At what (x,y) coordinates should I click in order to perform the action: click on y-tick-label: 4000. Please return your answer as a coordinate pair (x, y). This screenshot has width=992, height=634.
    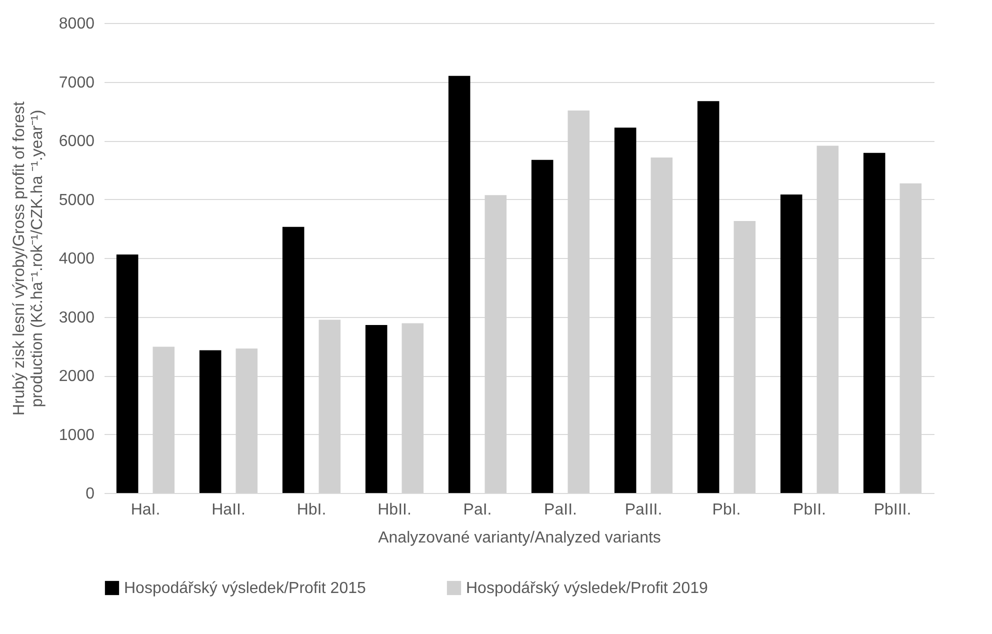
    Looking at the image, I should click on (76, 259).